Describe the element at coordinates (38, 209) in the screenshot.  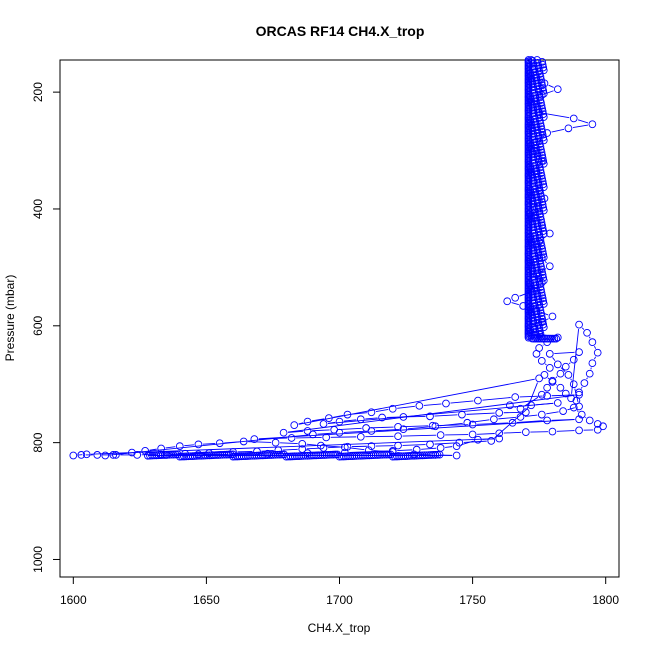
I see `y-tick-label: 400` at that location.